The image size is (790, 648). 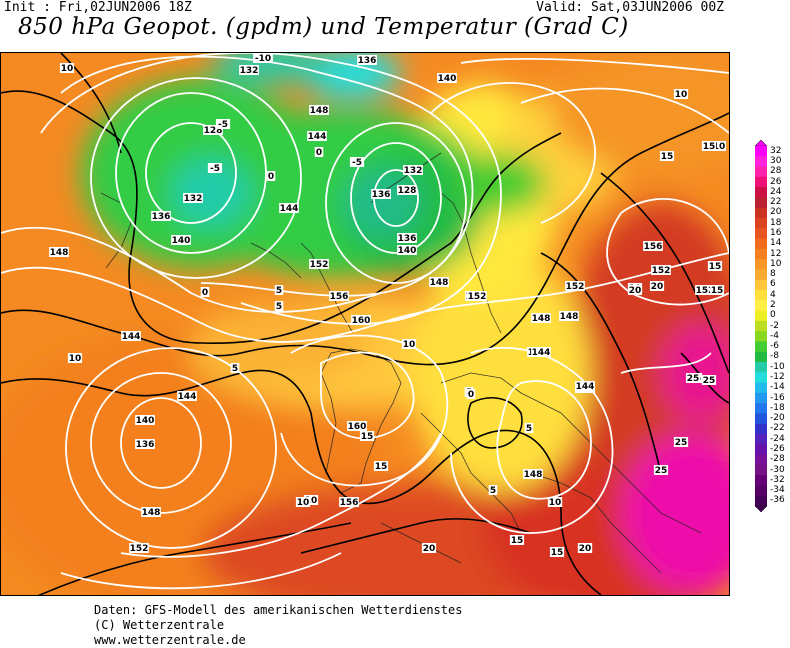 I want to click on temperature-colorbar, so click(x=761, y=326).